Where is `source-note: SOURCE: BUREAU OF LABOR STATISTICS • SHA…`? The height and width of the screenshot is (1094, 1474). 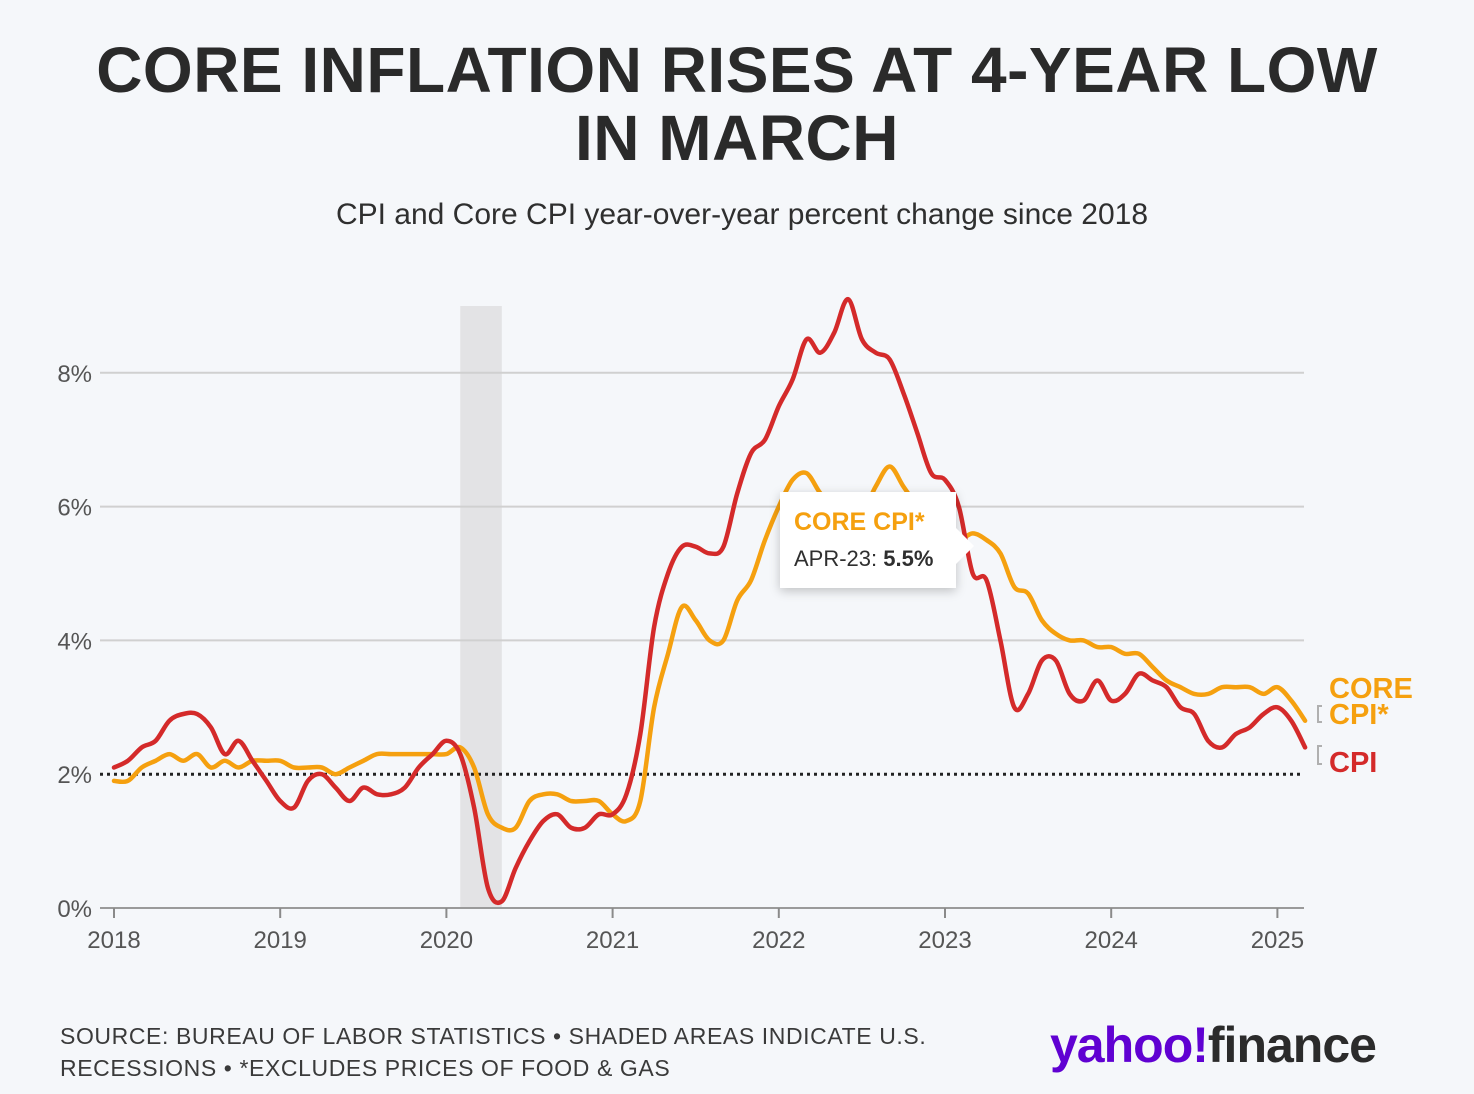
source-note: SOURCE: BUREAU OF LABOR STATISTICS • SHA… is located at coordinates (540, 1052).